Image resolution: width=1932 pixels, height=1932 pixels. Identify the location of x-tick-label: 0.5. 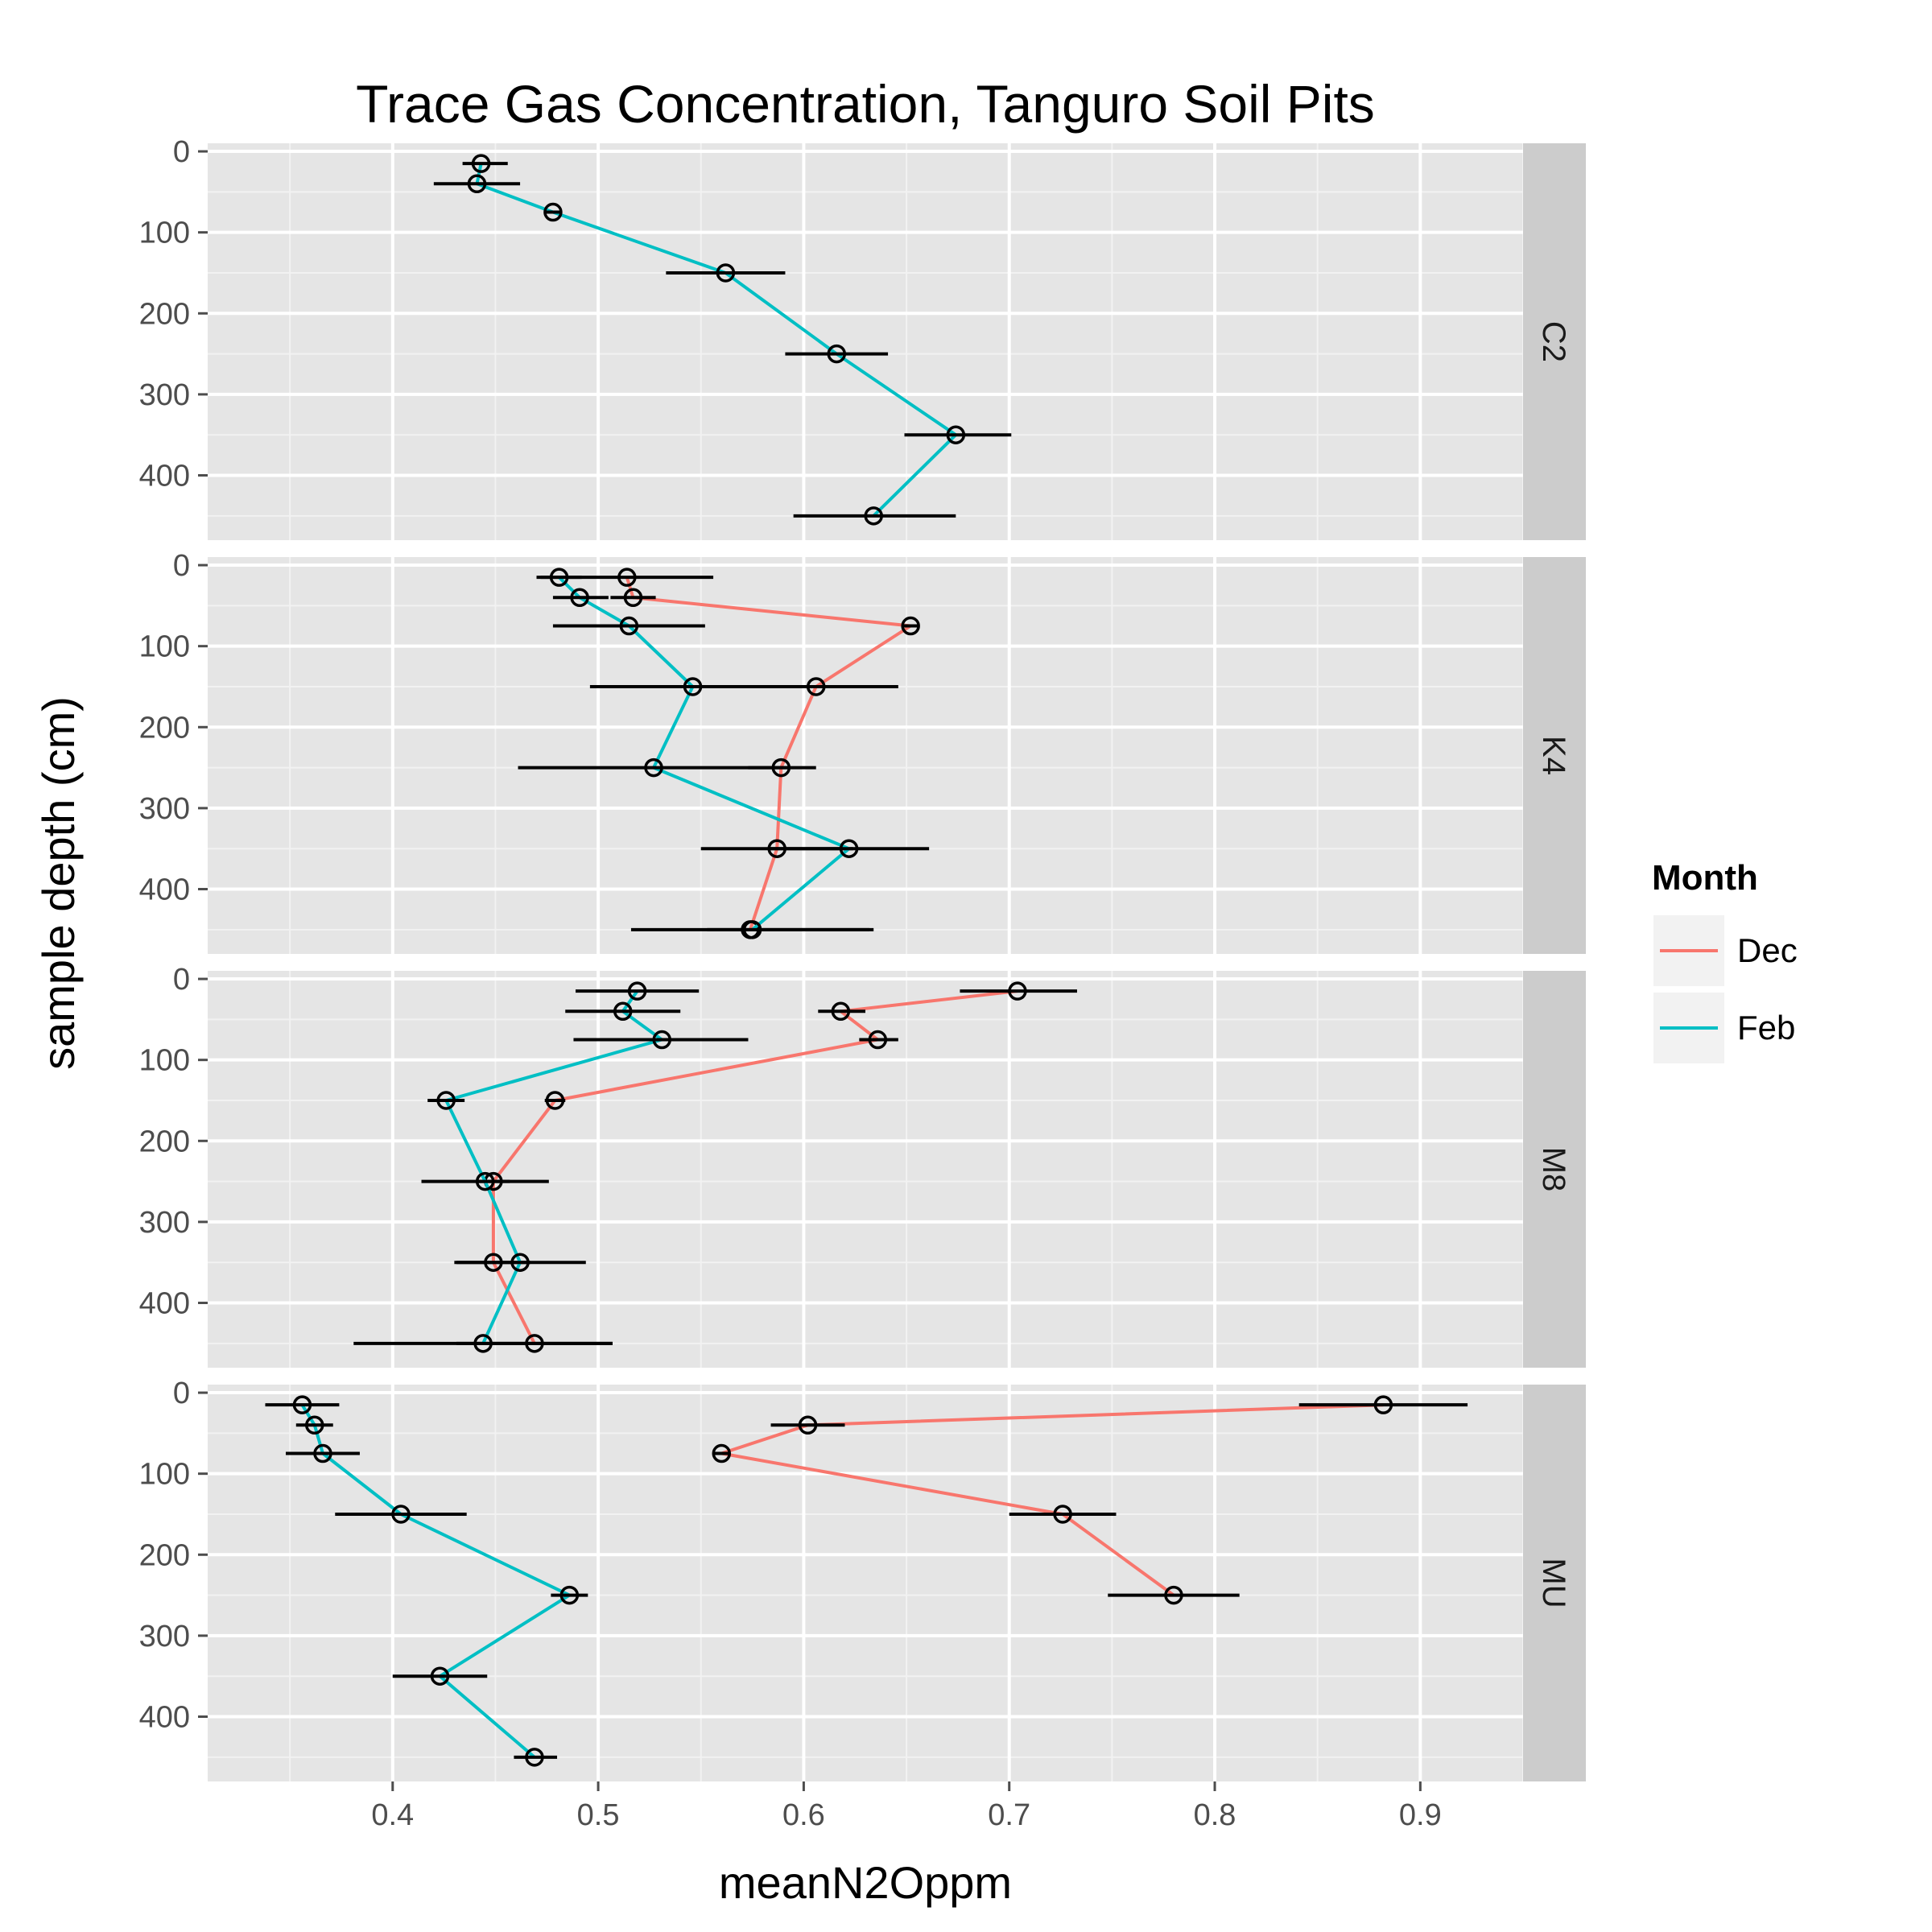
(598, 1815).